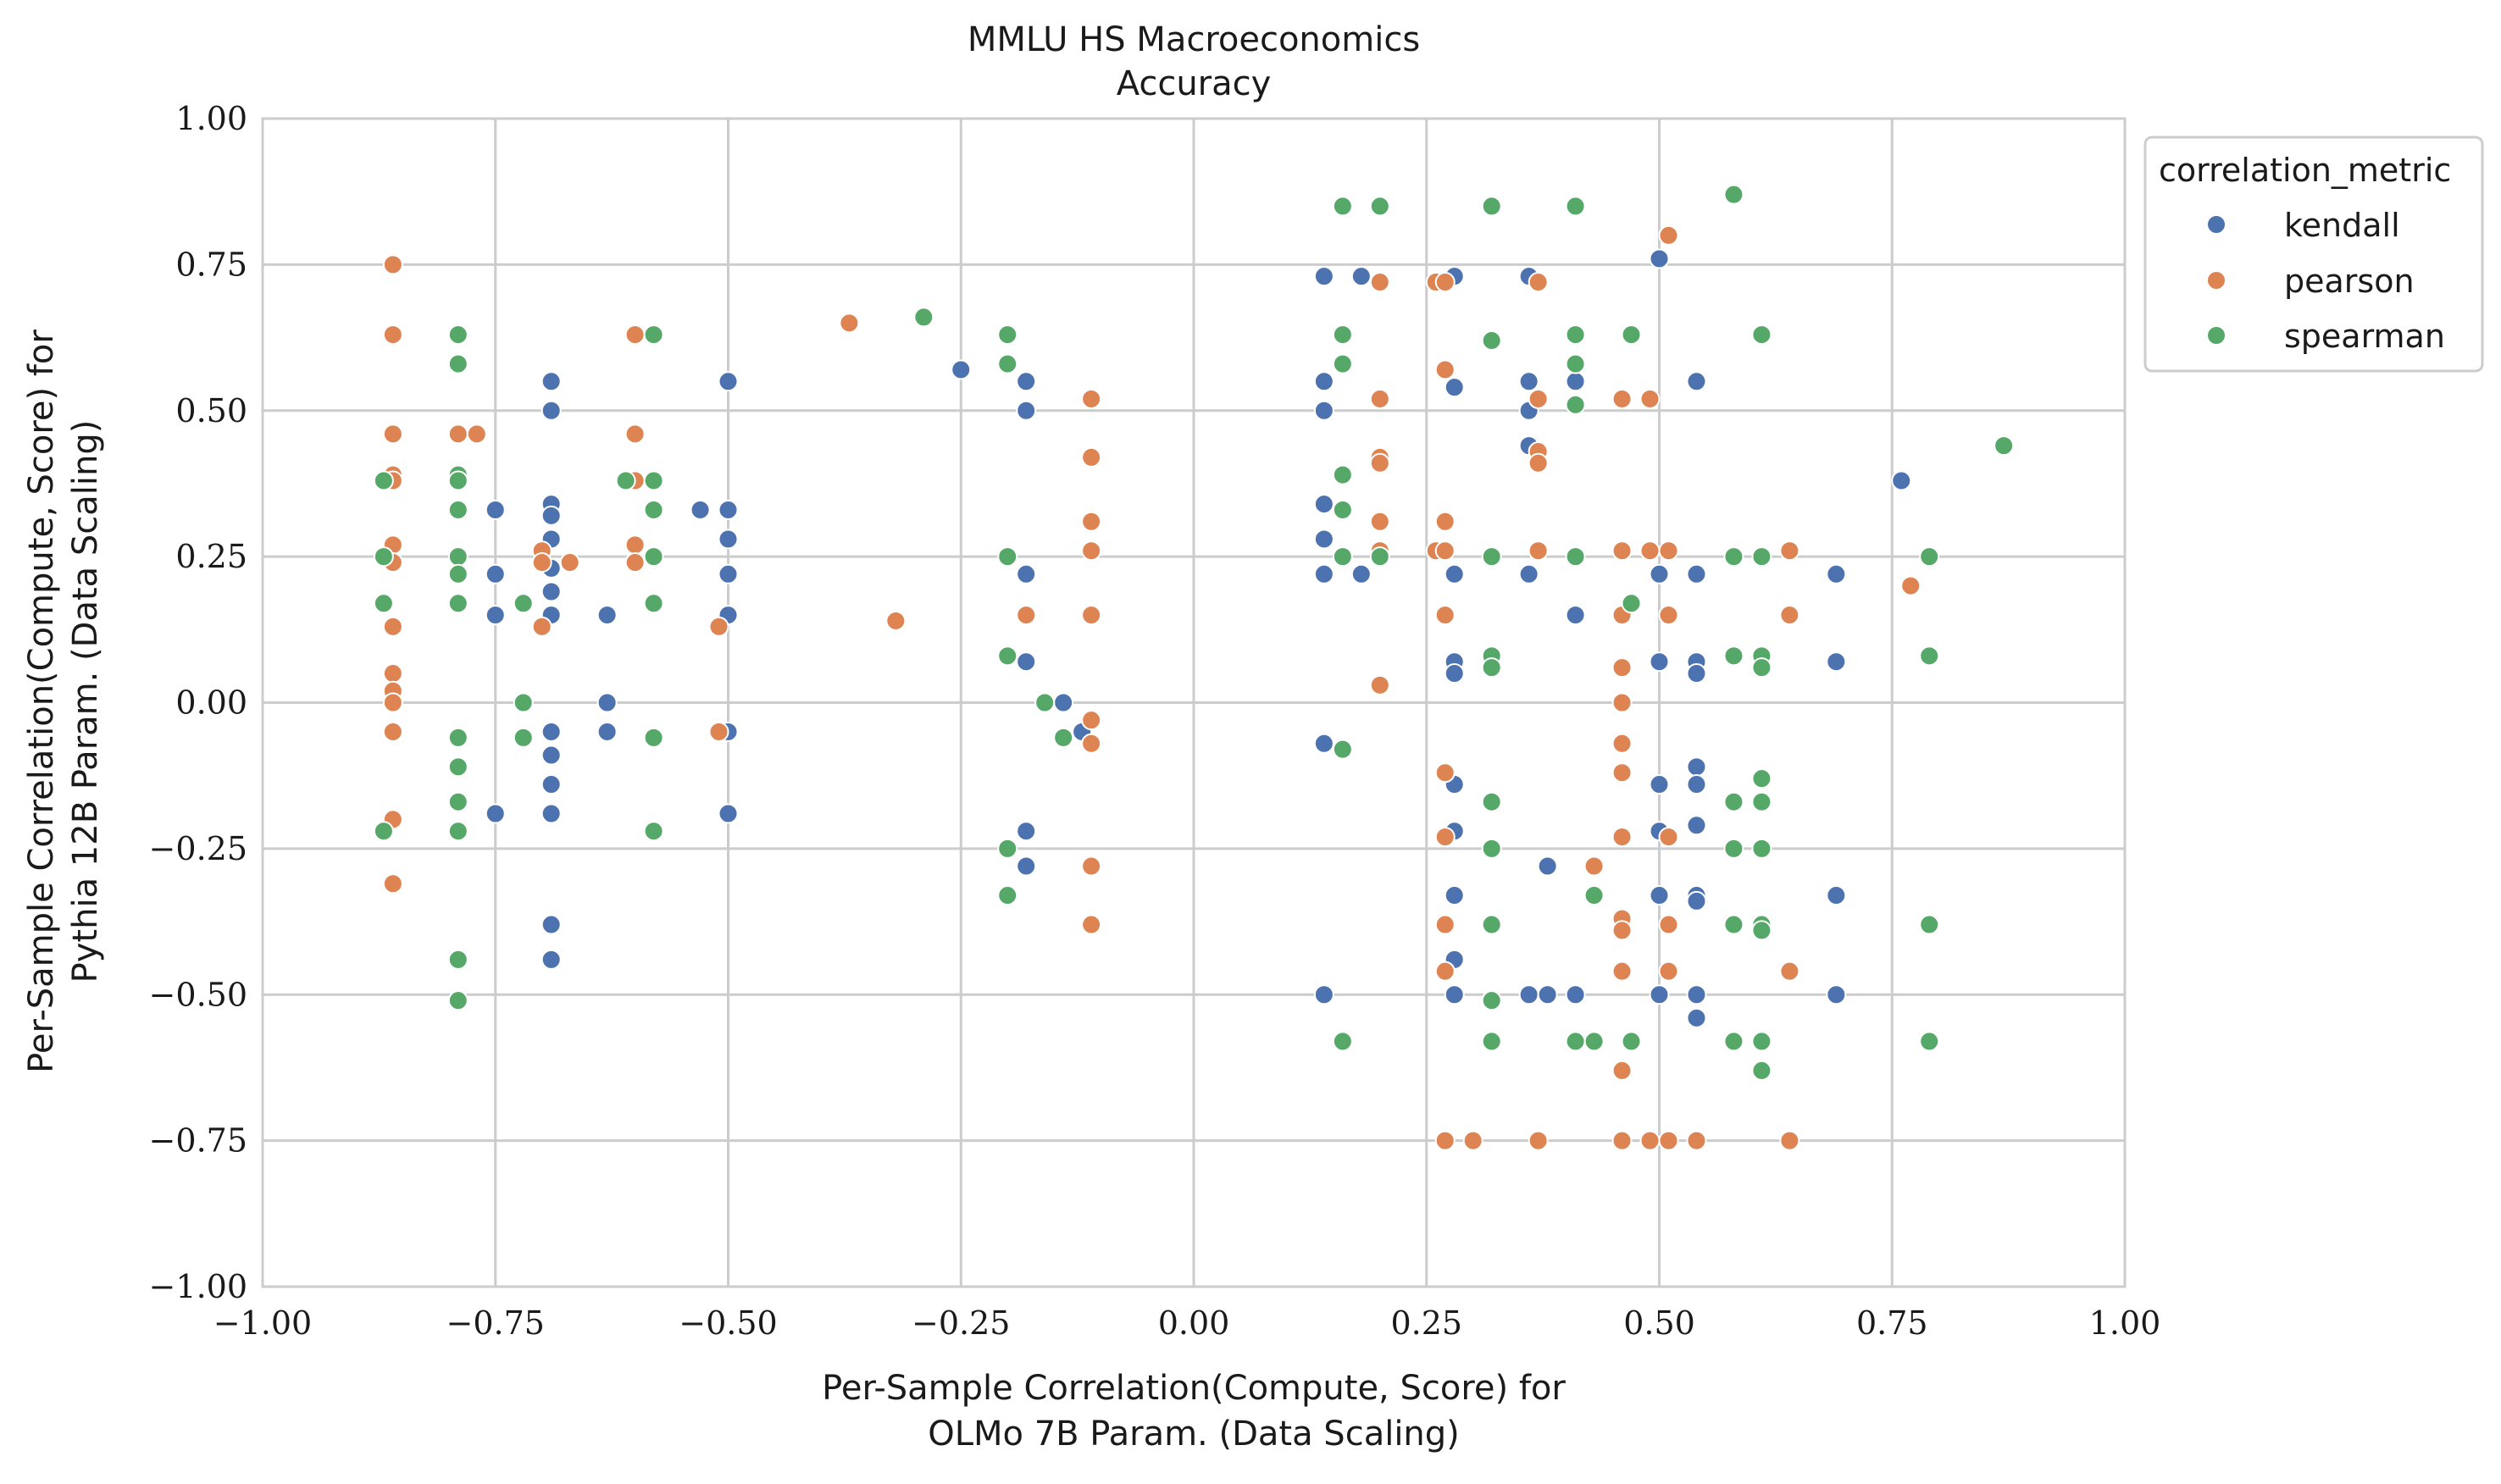 The height and width of the screenshot is (1484, 2501). Describe the element at coordinates (2216, 335) in the screenshot. I see `legend-marker-spearman` at that location.